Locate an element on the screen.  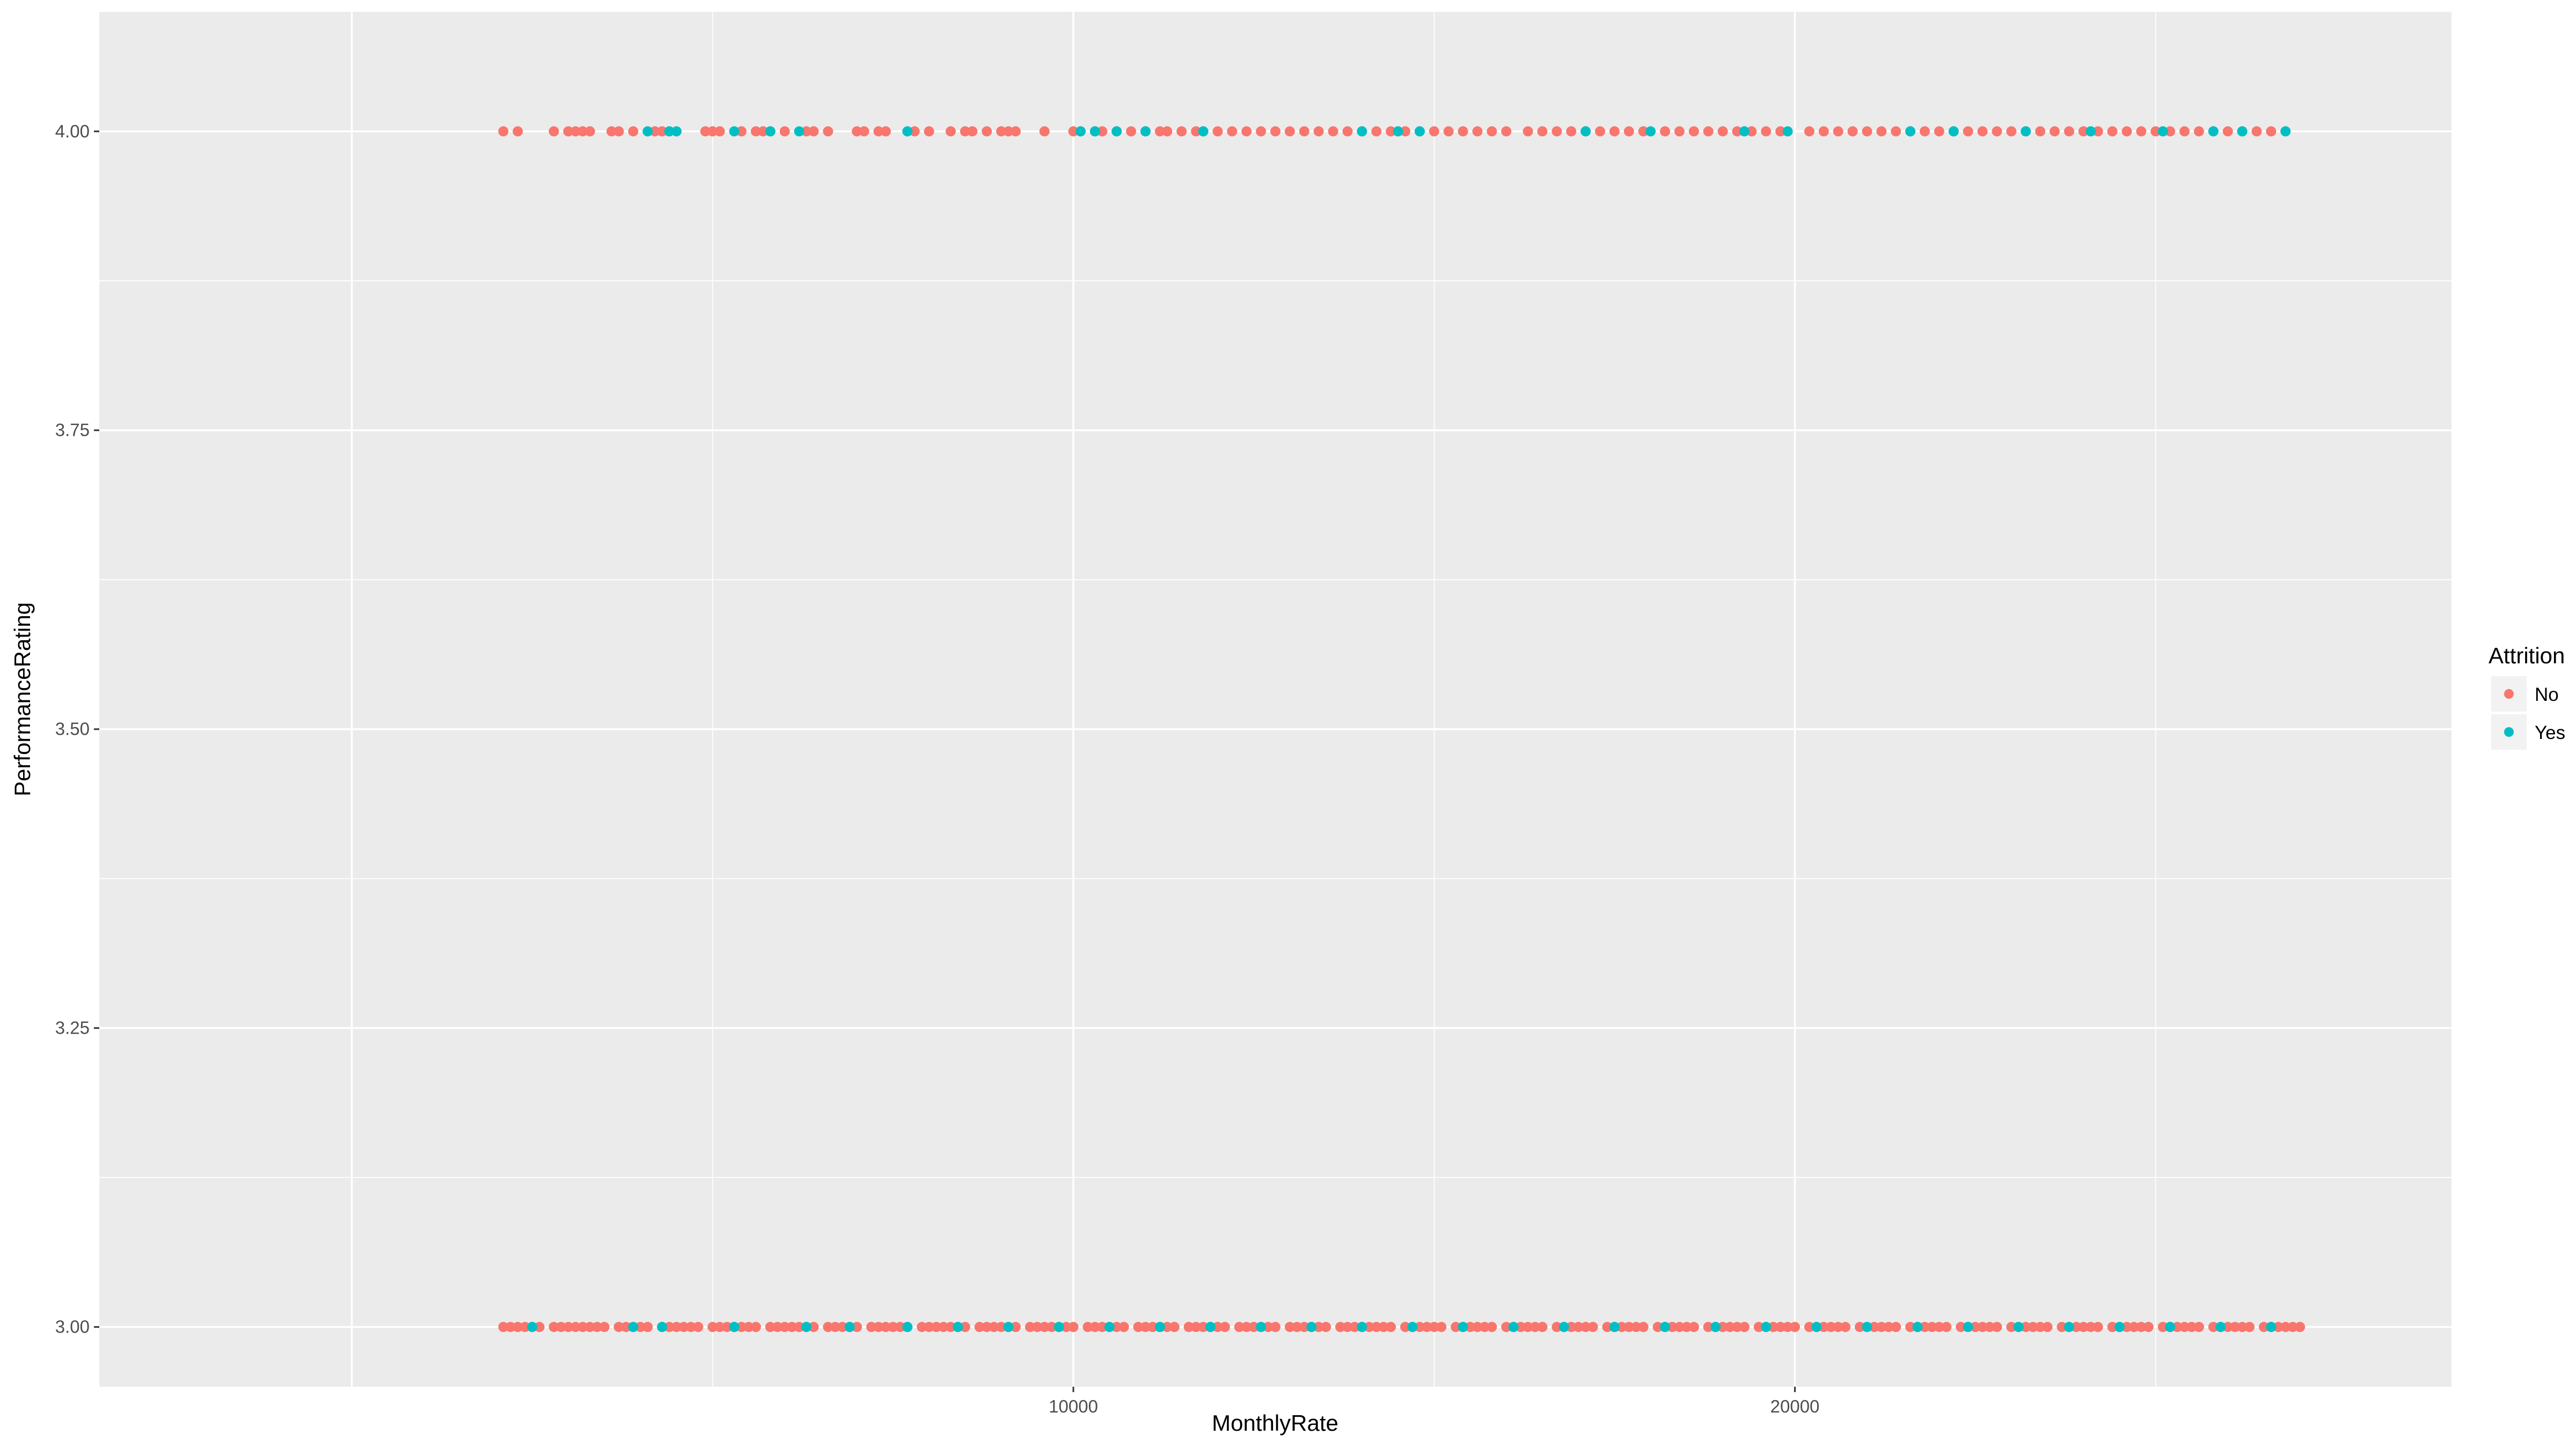
legend-title: Attrition is located at coordinates (2527, 655).